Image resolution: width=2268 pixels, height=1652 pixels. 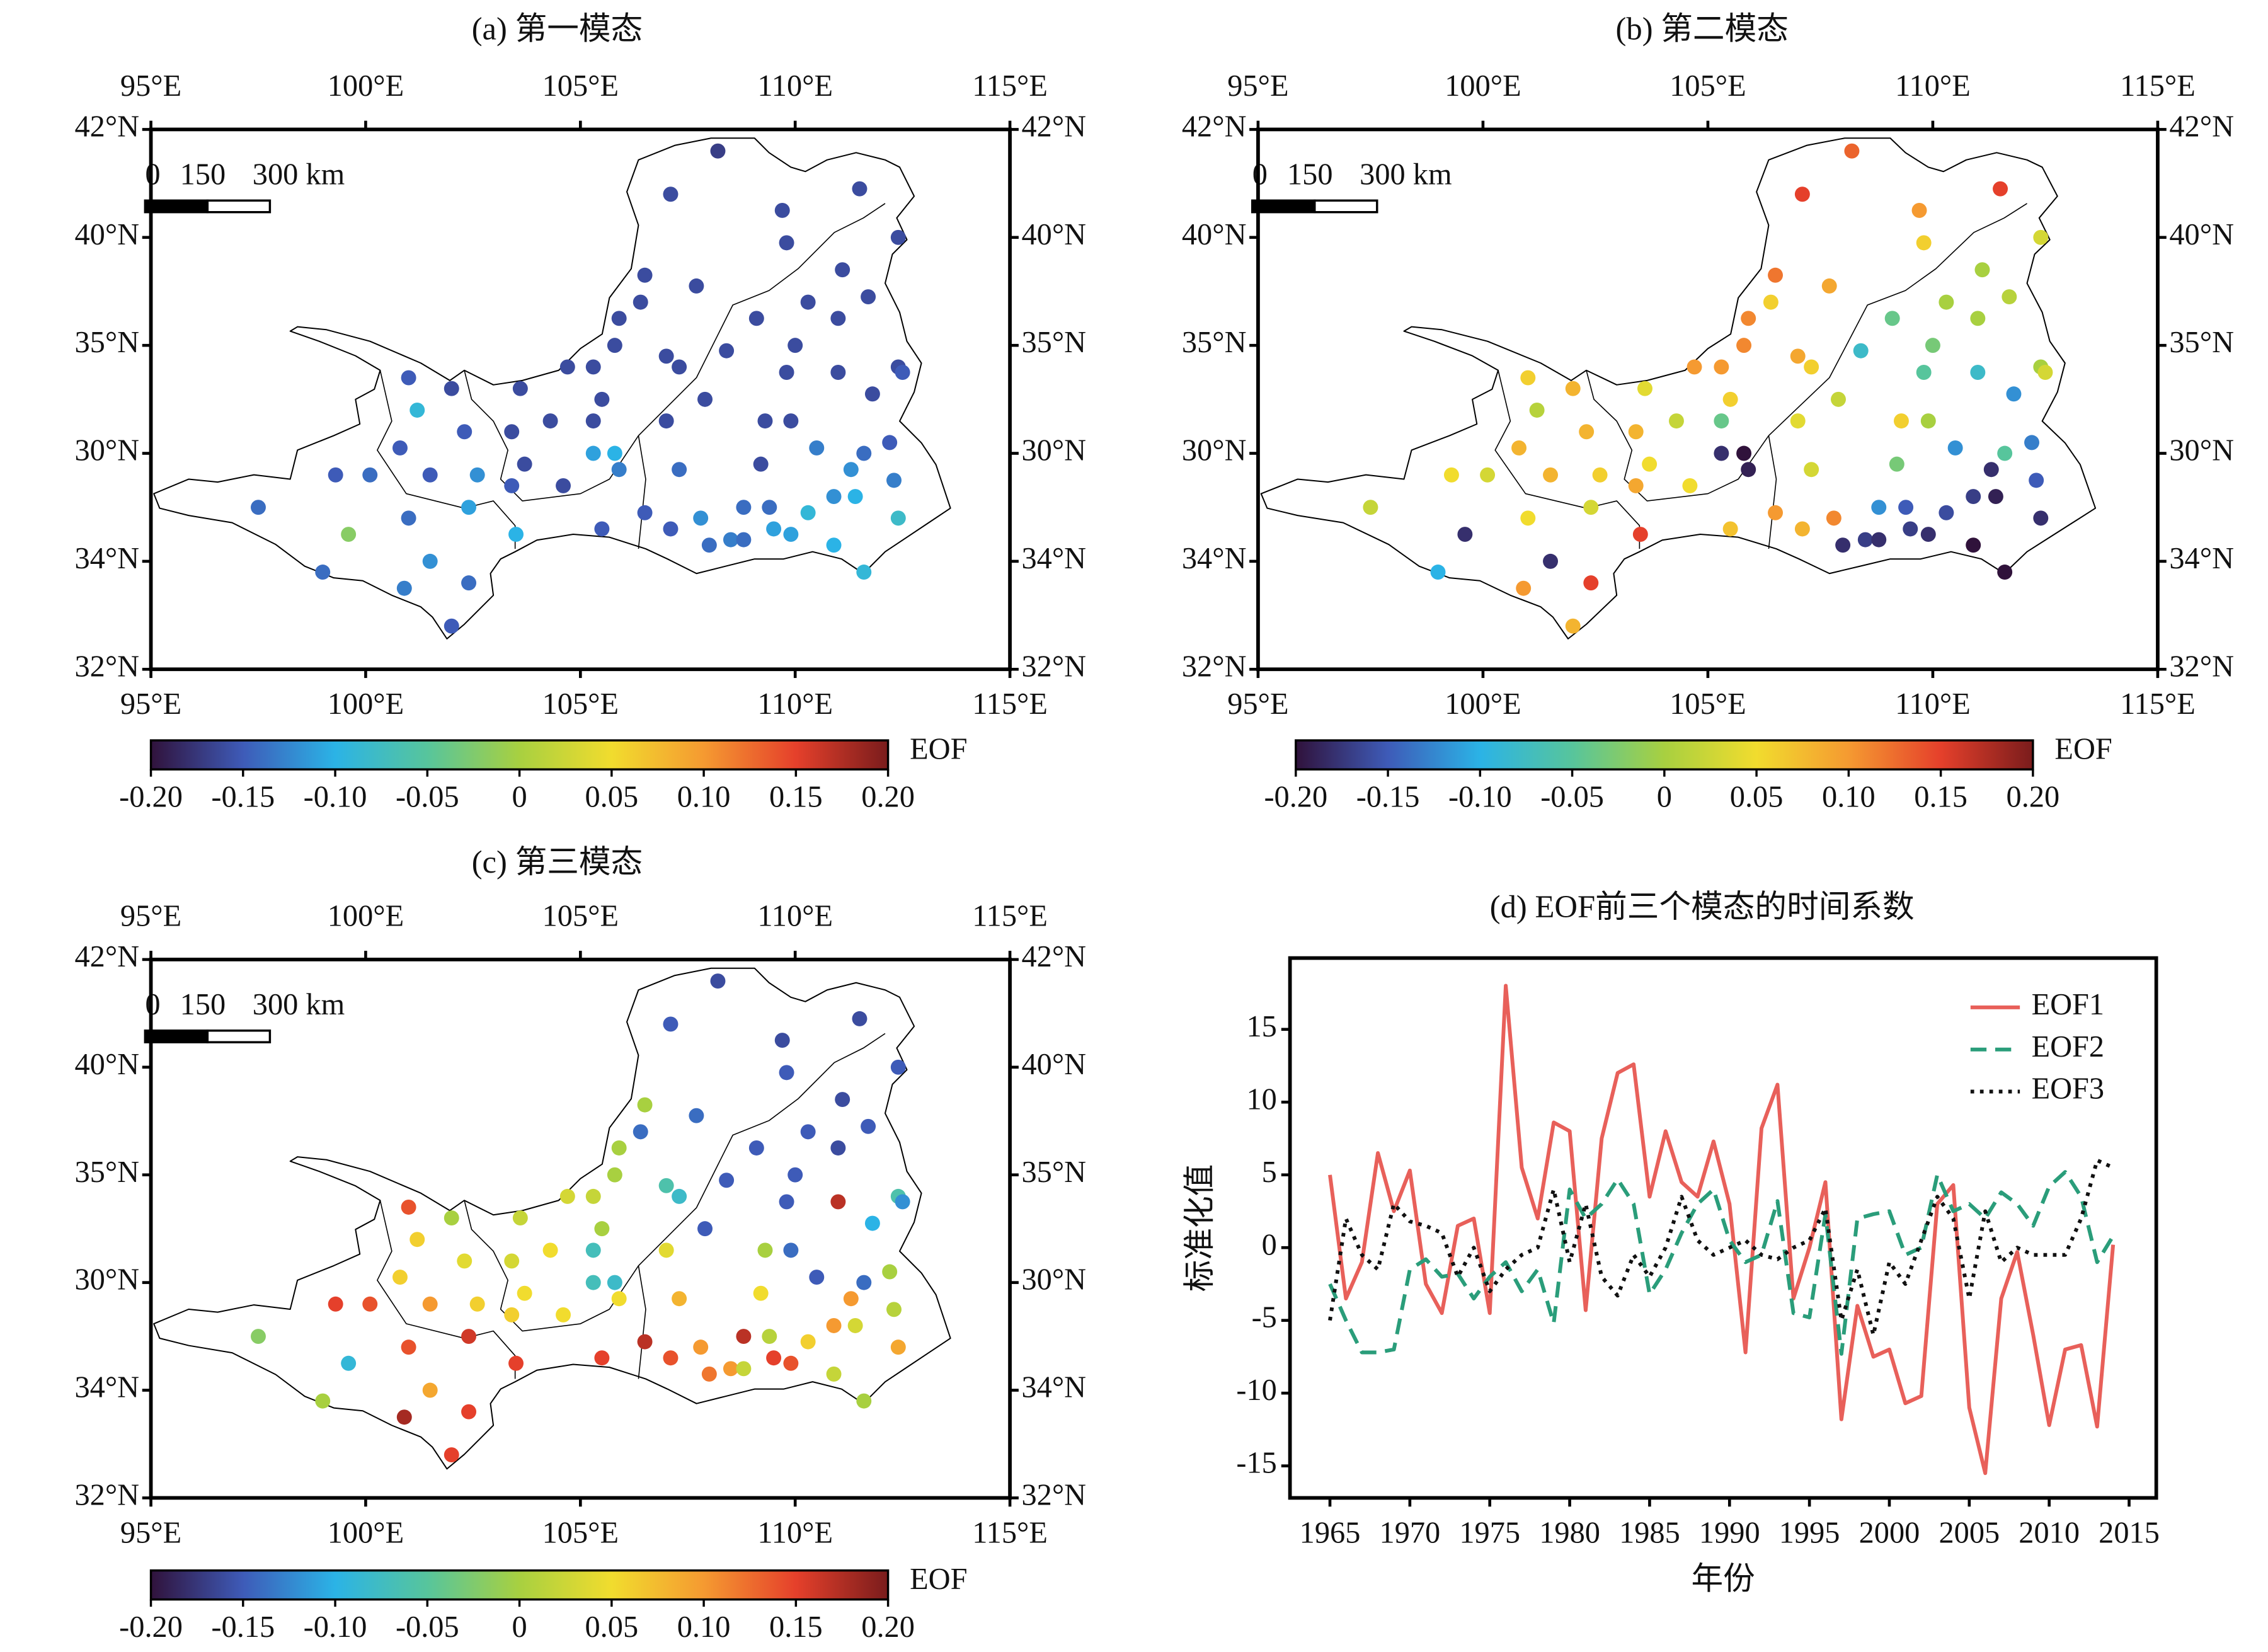 What do you see at coordinates (1678, 388) in the screenshot?
I see `basin-outline` at bounding box center [1678, 388].